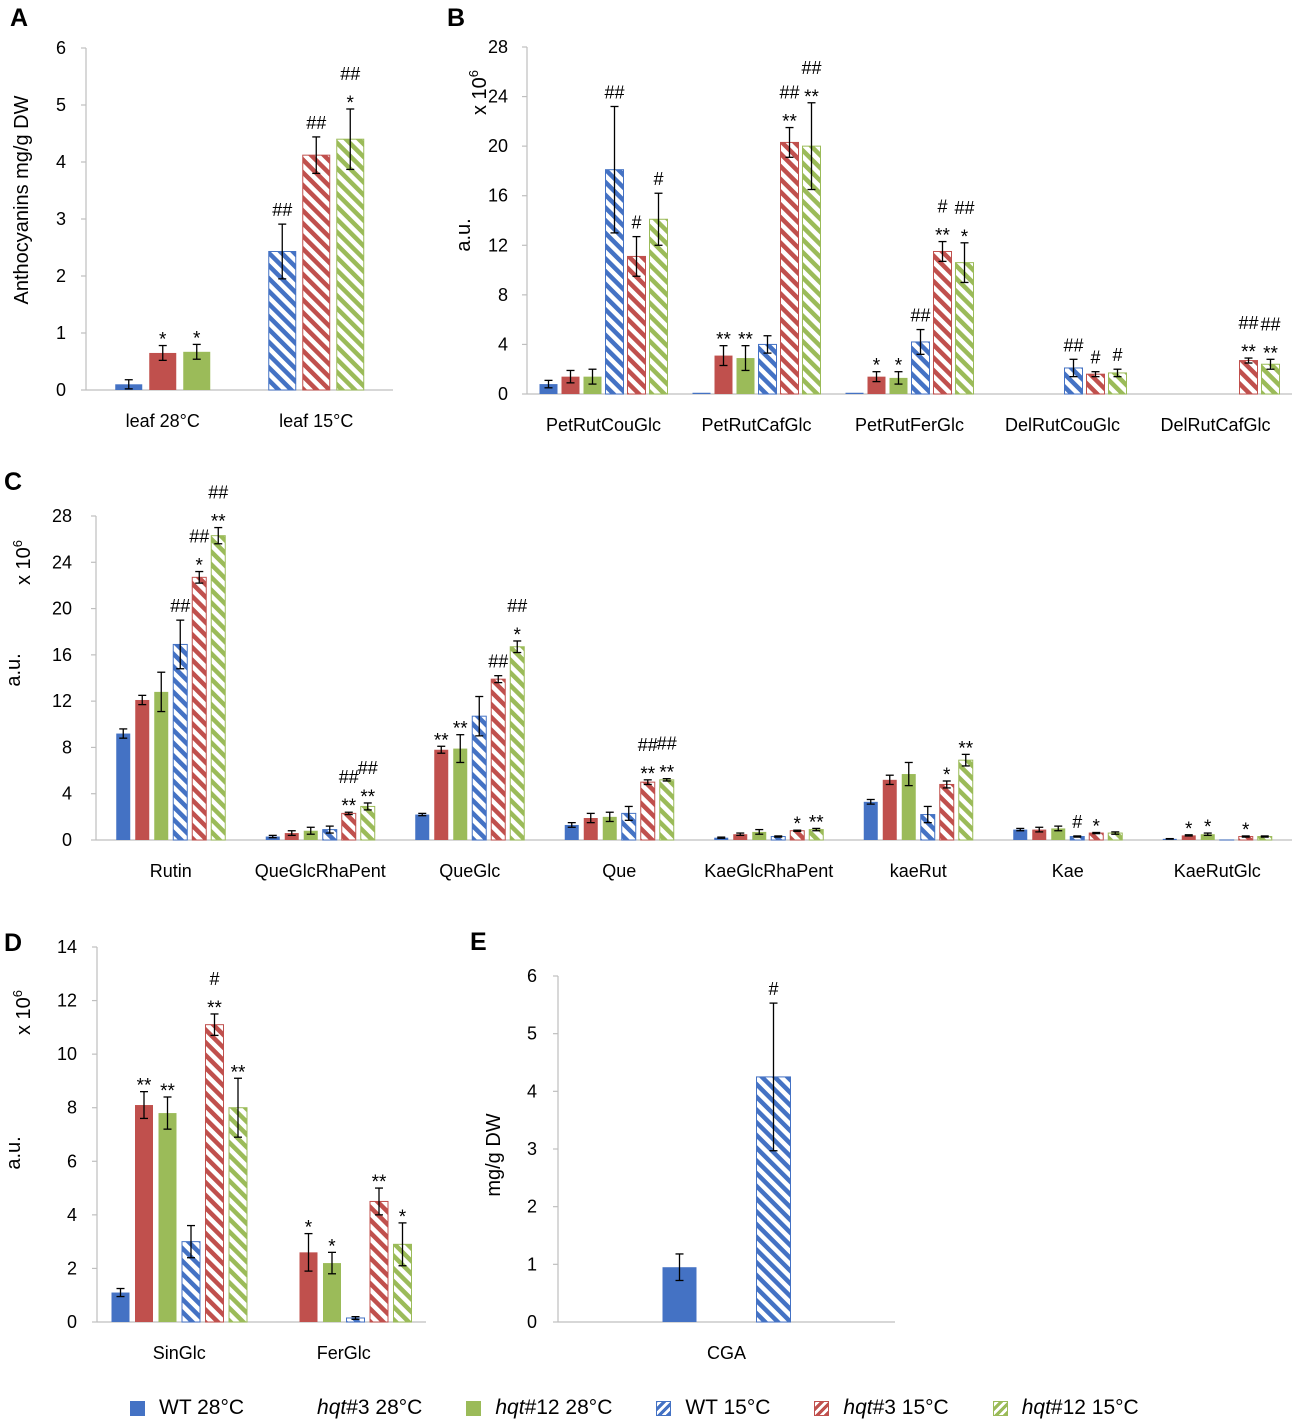 This screenshot has height=1423, width=1299. I want to click on y-tick-label: 6, so click(61, 48).